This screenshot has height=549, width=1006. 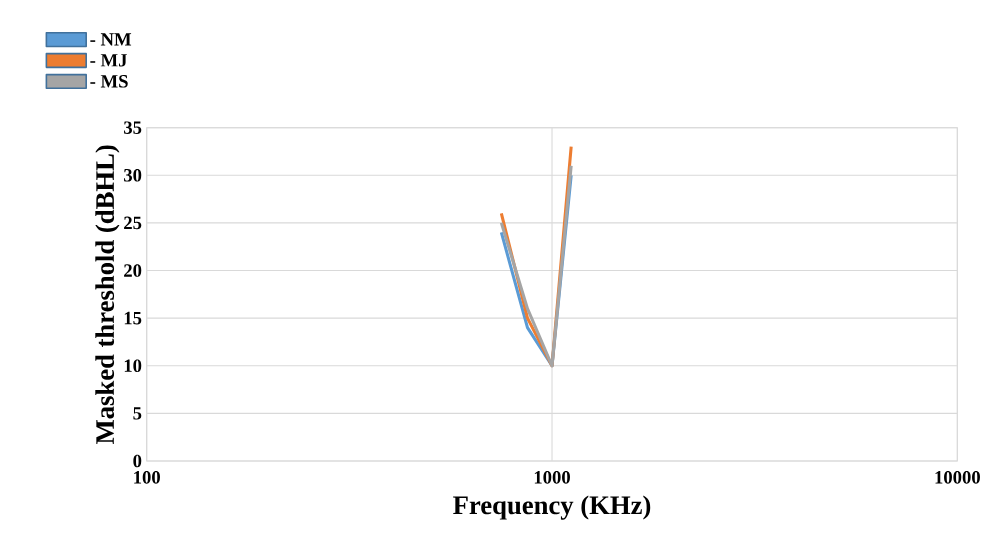 What do you see at coordinates (133, 270) in the screenshot?
I see `y-tick-label: 20` at bounding box center [133, 270].